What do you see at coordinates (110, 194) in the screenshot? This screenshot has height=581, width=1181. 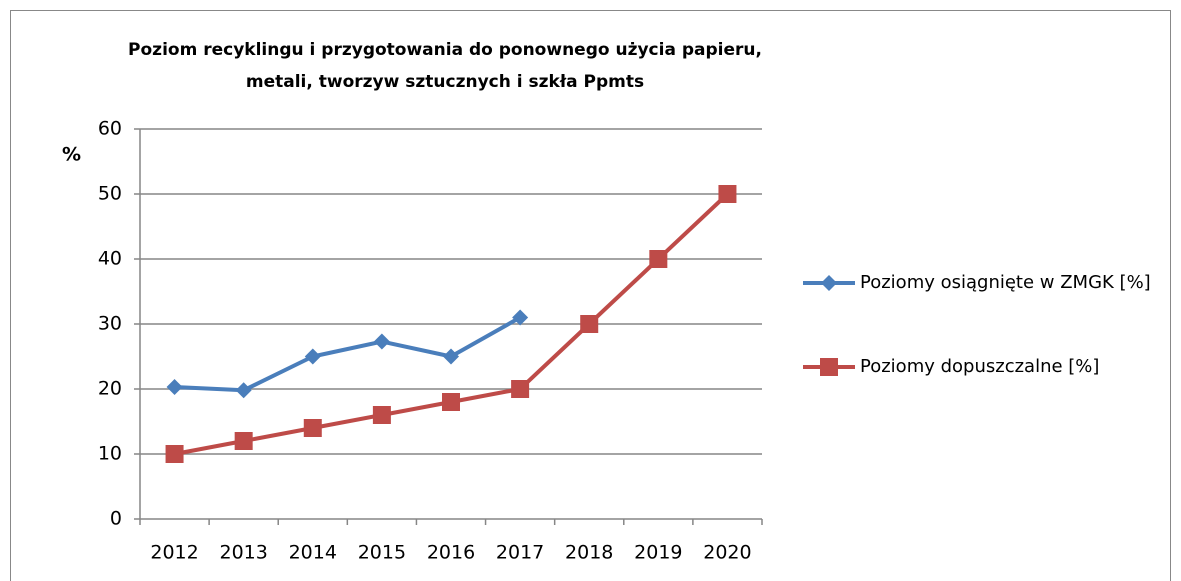 I see `y-tick-label: 50` at bounding box center [110, 194].